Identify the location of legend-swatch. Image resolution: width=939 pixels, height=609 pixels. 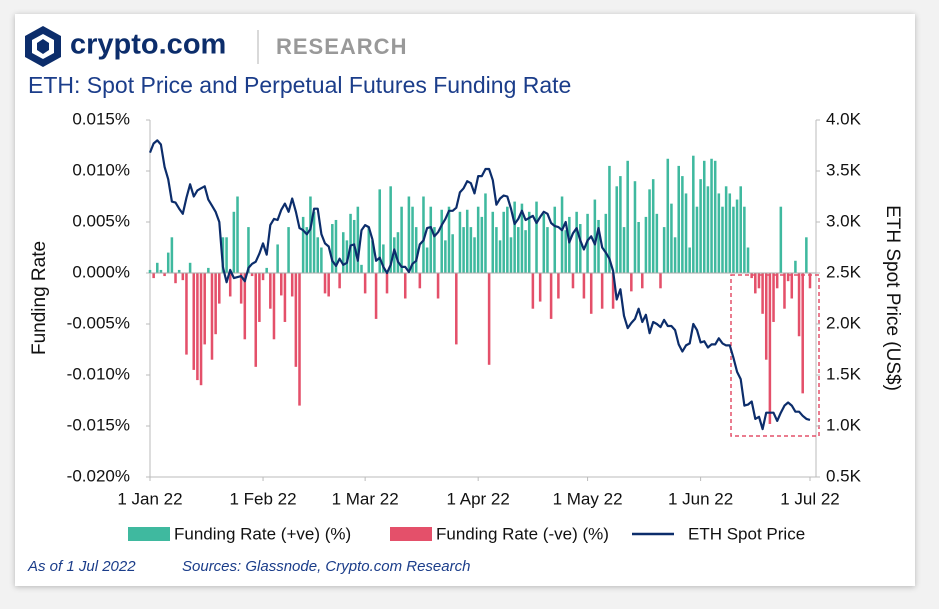
(411, 534).